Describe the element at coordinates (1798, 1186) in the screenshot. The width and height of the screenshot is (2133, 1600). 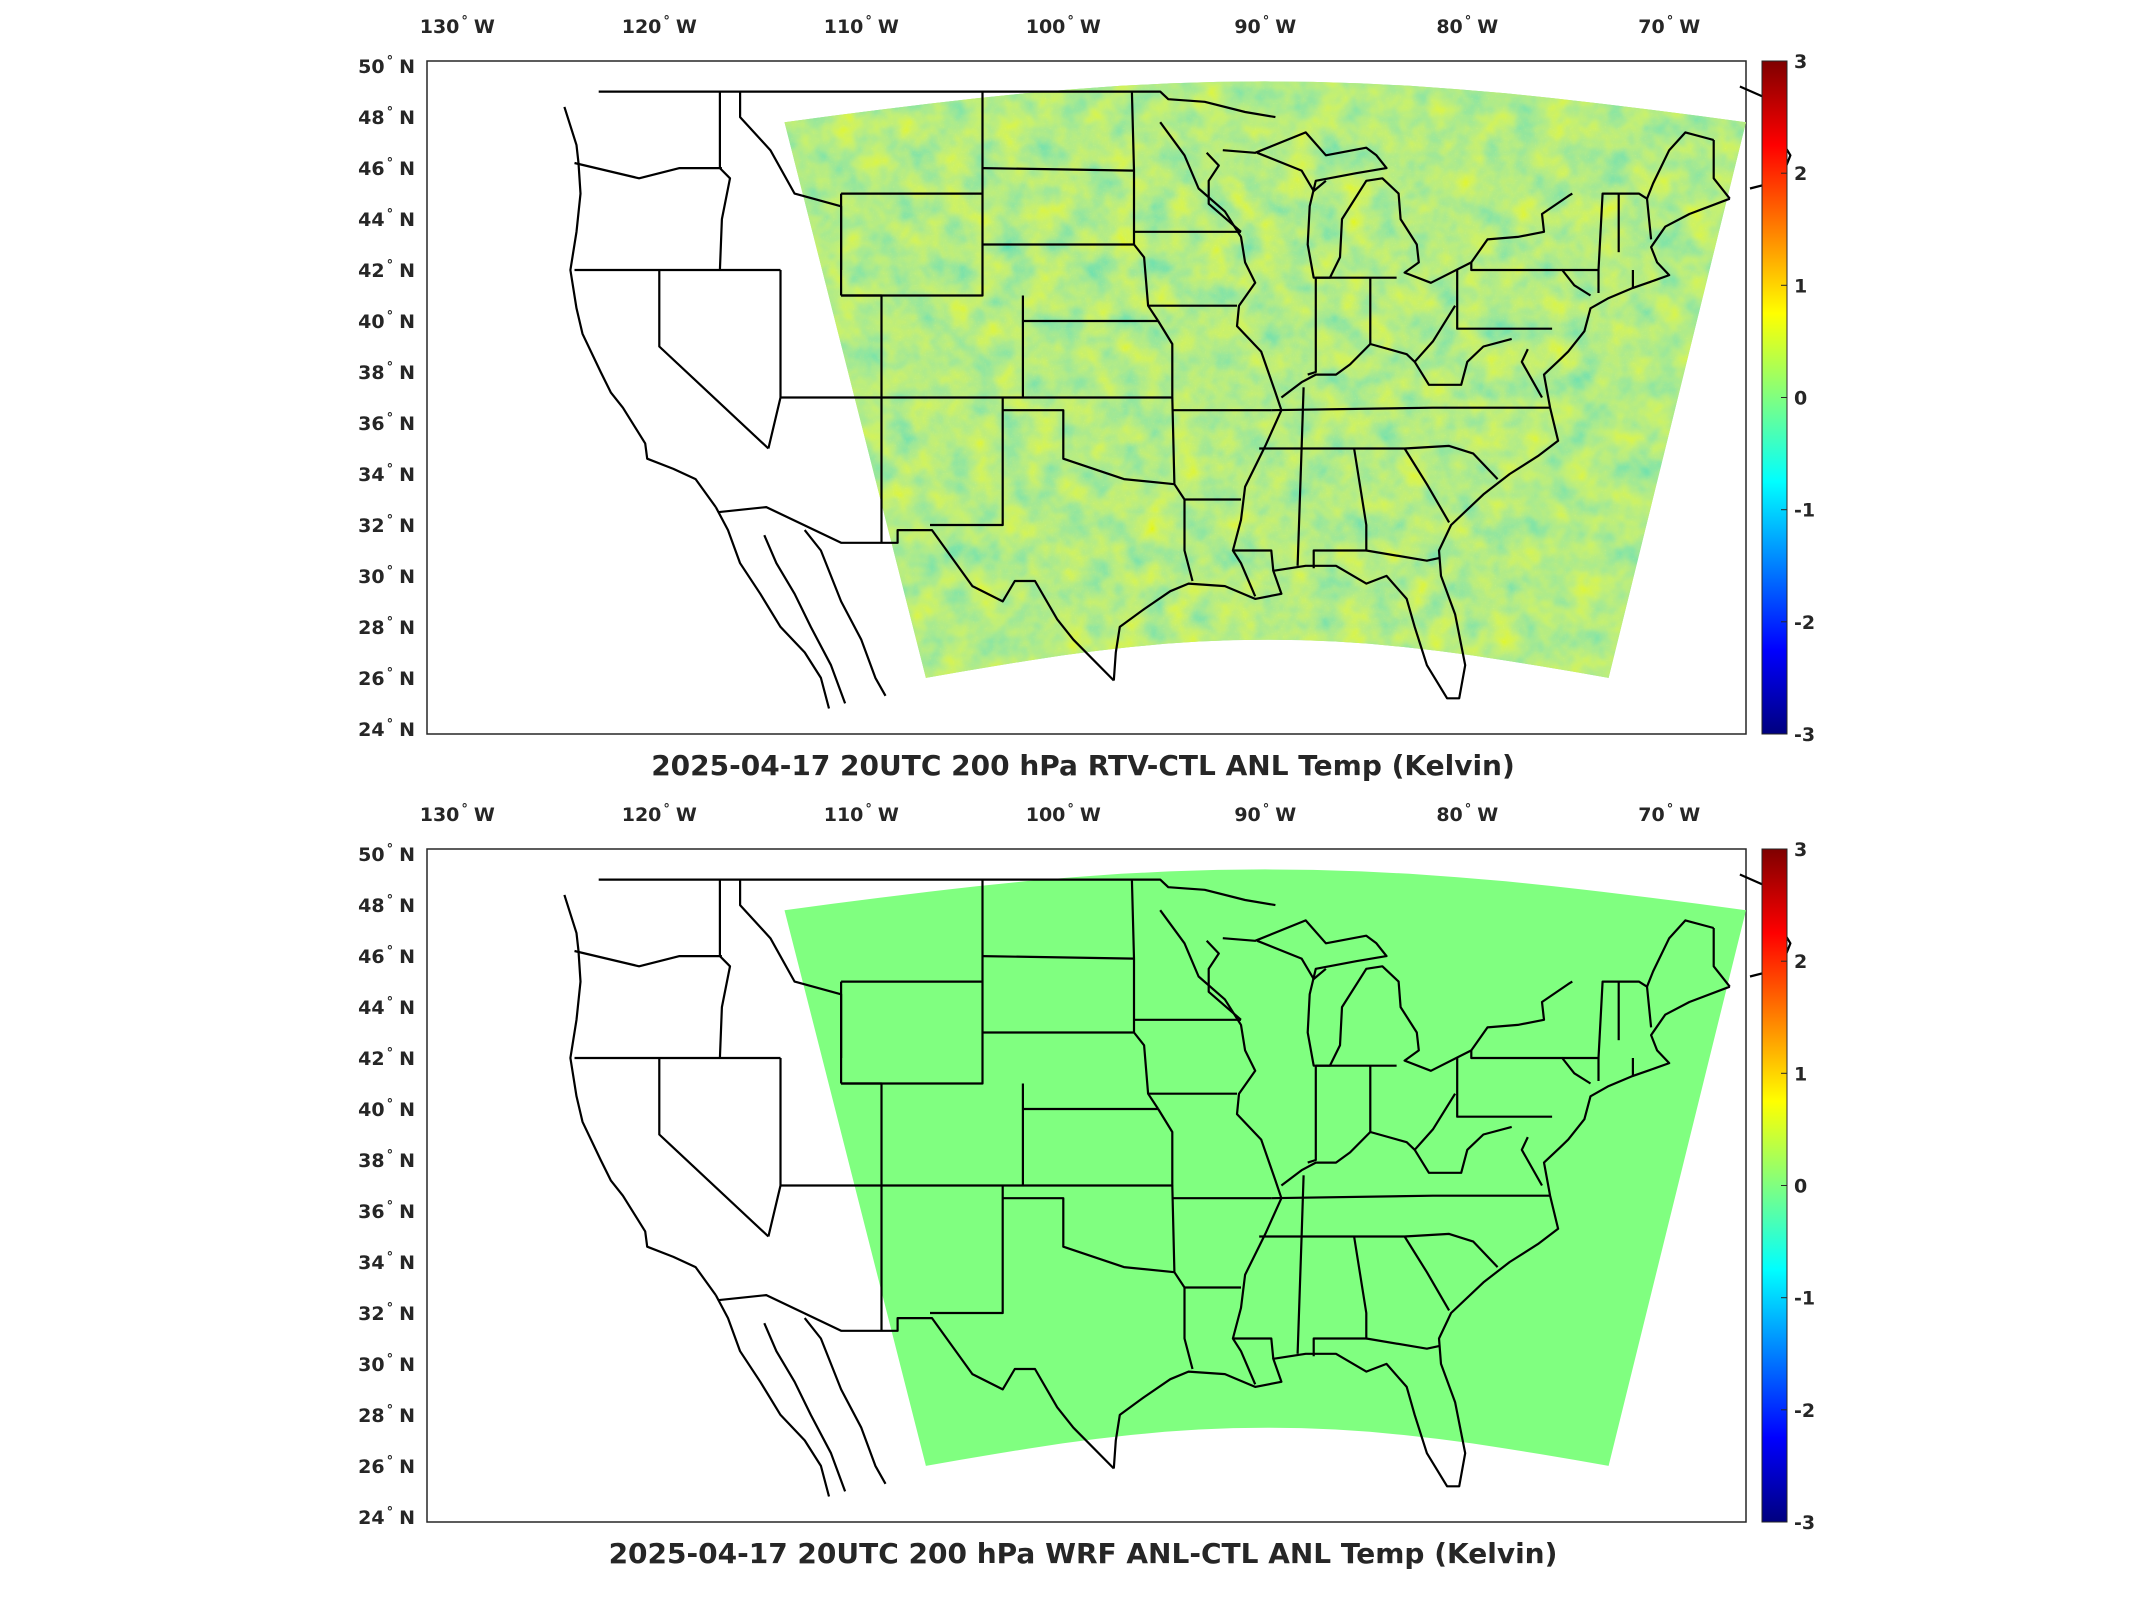
I see `colorbar-ticks-bottom: 3 2 1 0 -1 -2 -3` at that location.